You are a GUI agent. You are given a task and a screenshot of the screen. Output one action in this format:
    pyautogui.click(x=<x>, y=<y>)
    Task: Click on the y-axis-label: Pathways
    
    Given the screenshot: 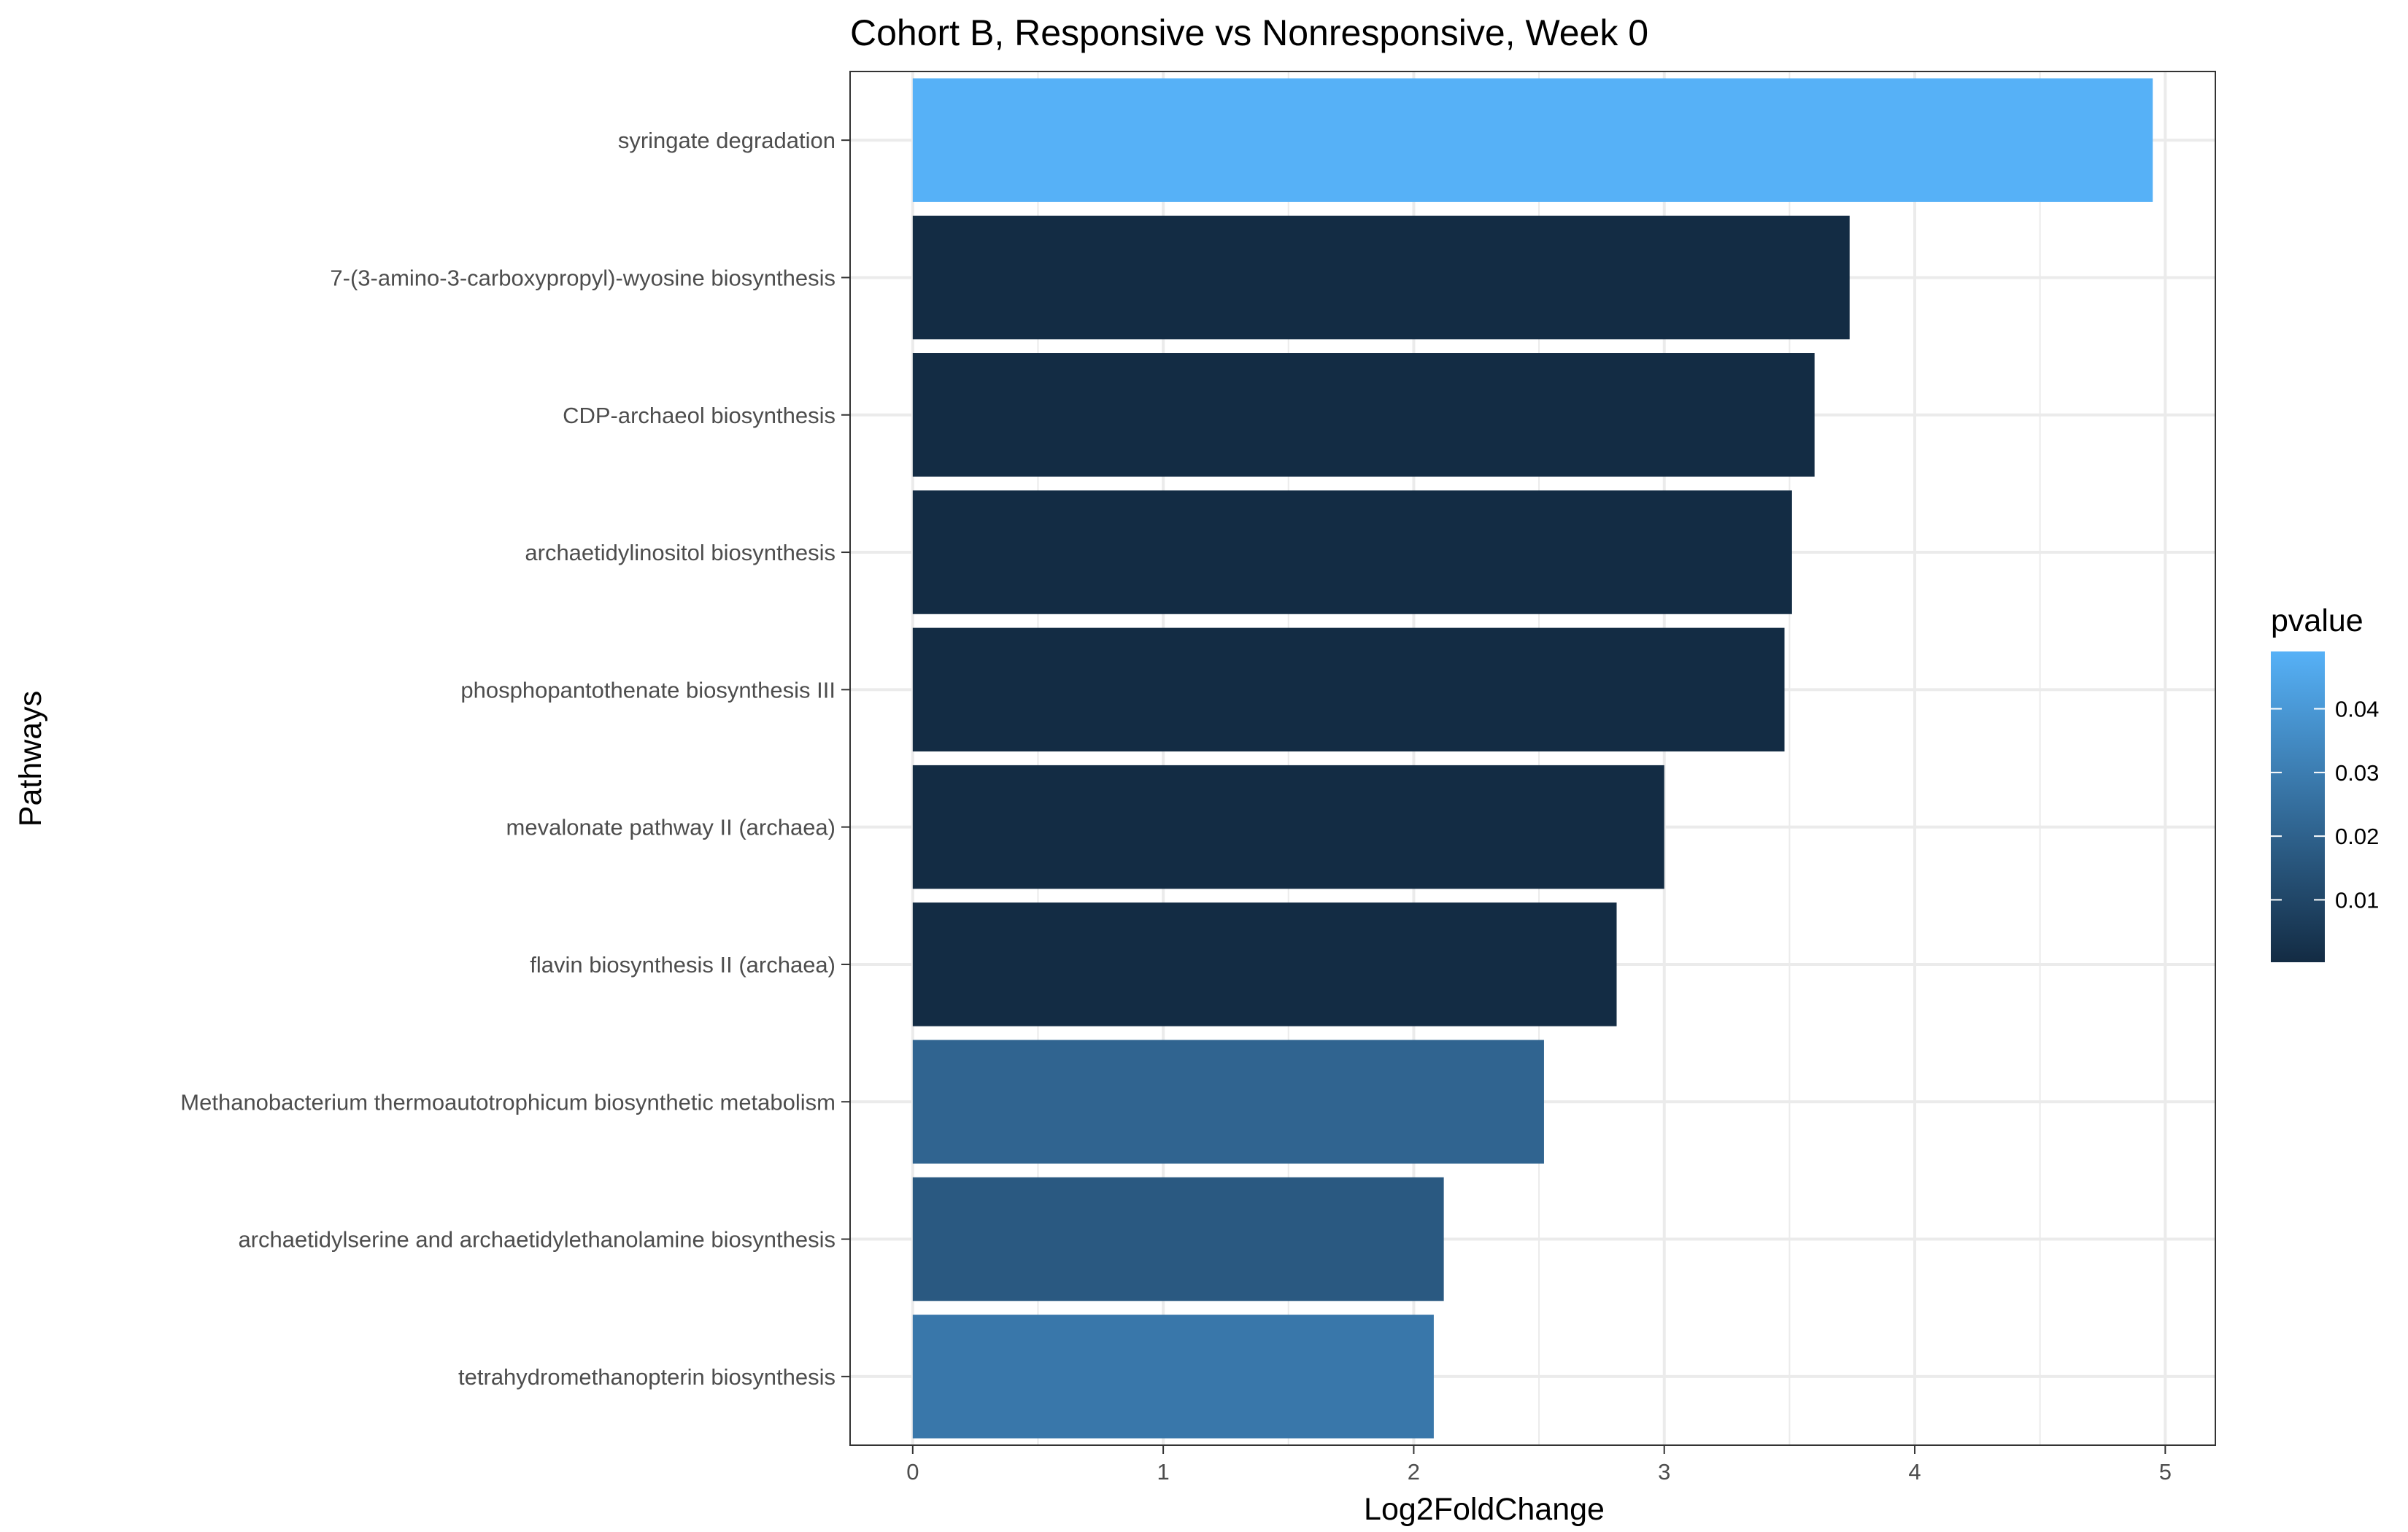 What is the action you would take?
    pyautogui.click(x=30, y=759)
    